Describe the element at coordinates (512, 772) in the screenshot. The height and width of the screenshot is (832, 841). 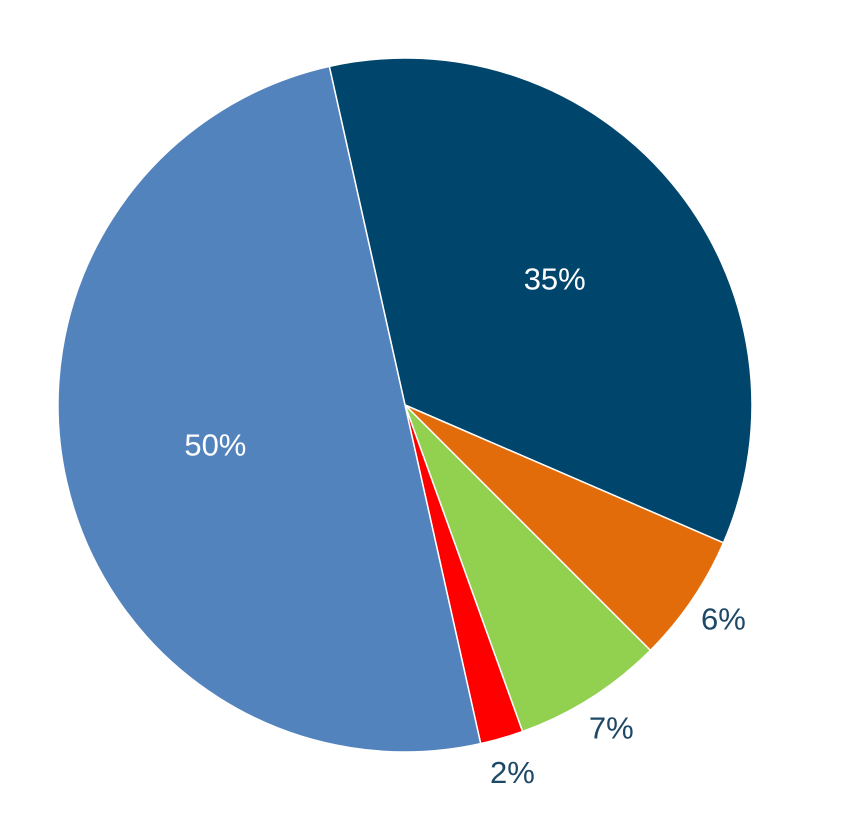
I see `data-label: 2%` at that location.